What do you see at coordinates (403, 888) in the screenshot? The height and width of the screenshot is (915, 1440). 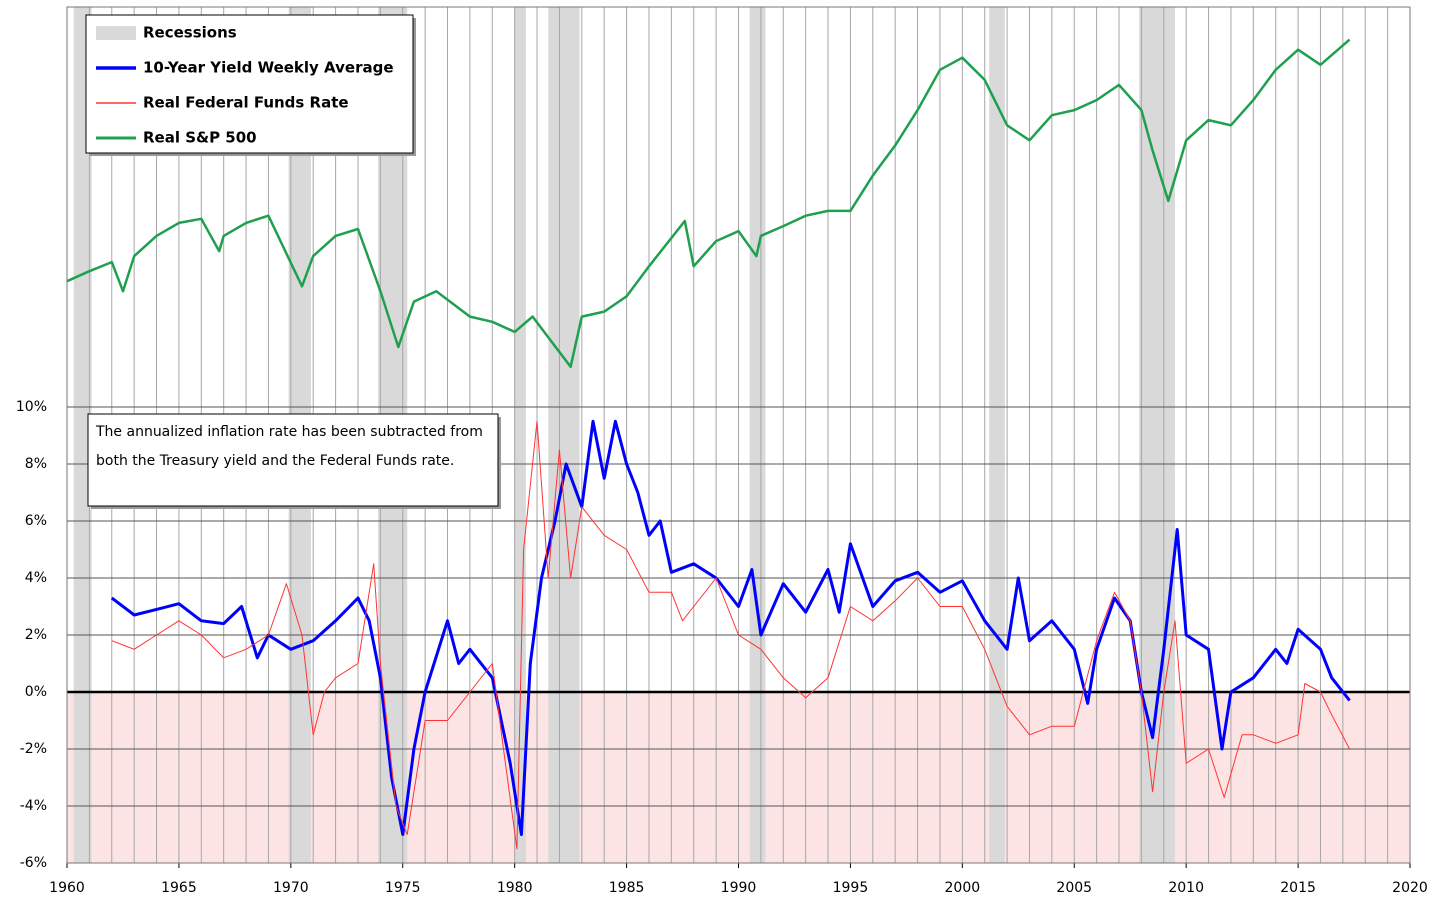 I see `x-tick-label: 1975` at bounding box center [403, 888].